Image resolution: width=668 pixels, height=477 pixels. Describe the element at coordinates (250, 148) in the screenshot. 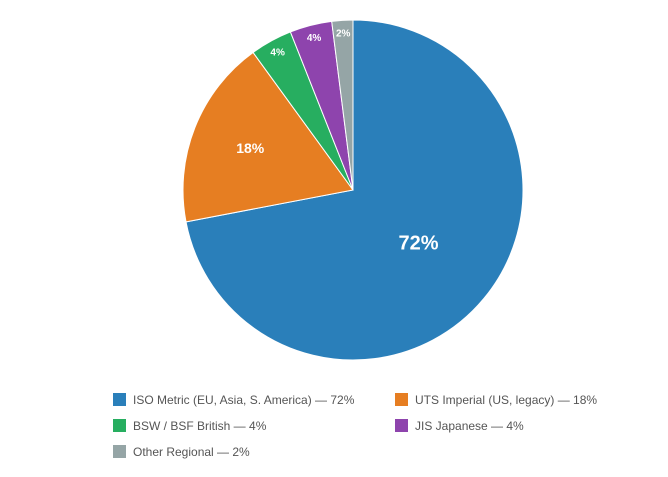

I see `slice-label-uts-imperial-us-legacy: 18%` at that location.